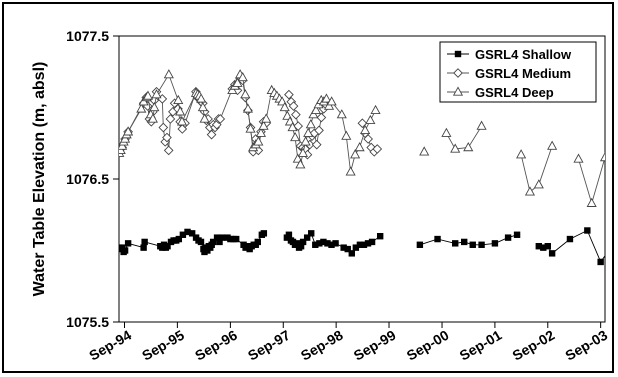  What do you see at coordinates (322, 345) in the screenshot?
I see `x-tick-label: Sep-98` at bounding box center [322, 345].